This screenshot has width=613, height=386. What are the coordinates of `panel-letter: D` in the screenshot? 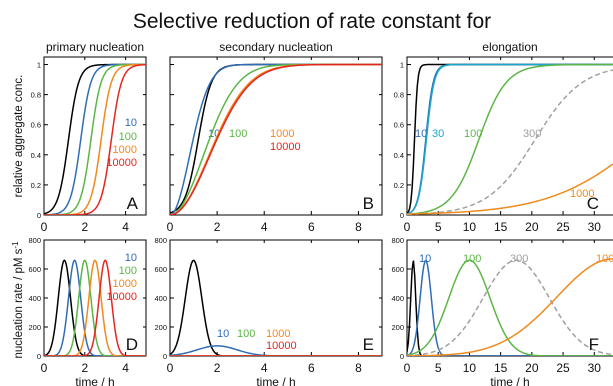 It's located at (132, 344).